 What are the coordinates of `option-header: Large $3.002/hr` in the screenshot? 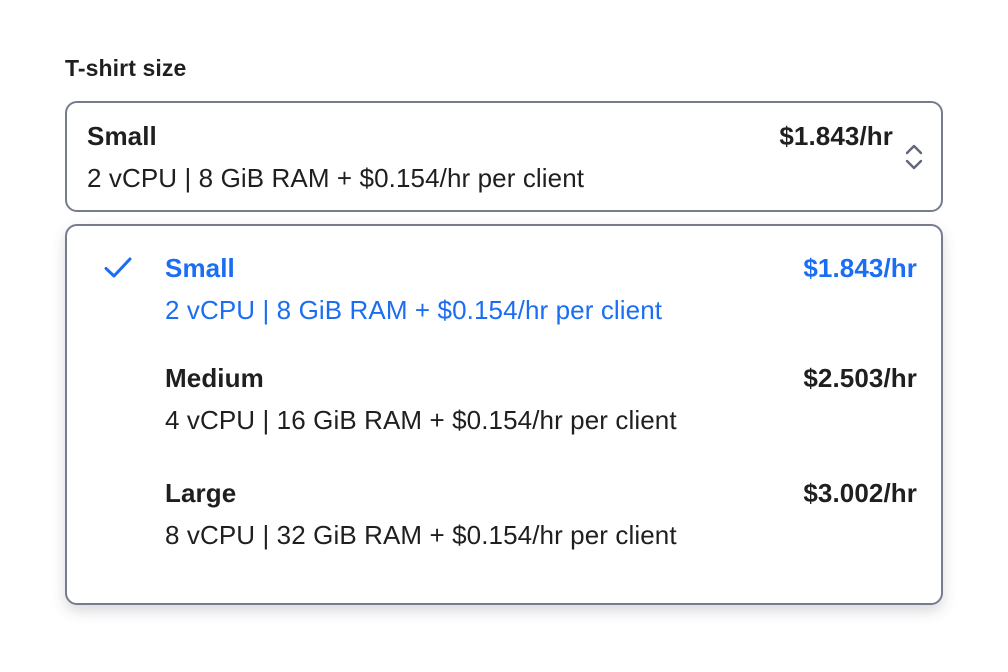 It's located at (509, 493).